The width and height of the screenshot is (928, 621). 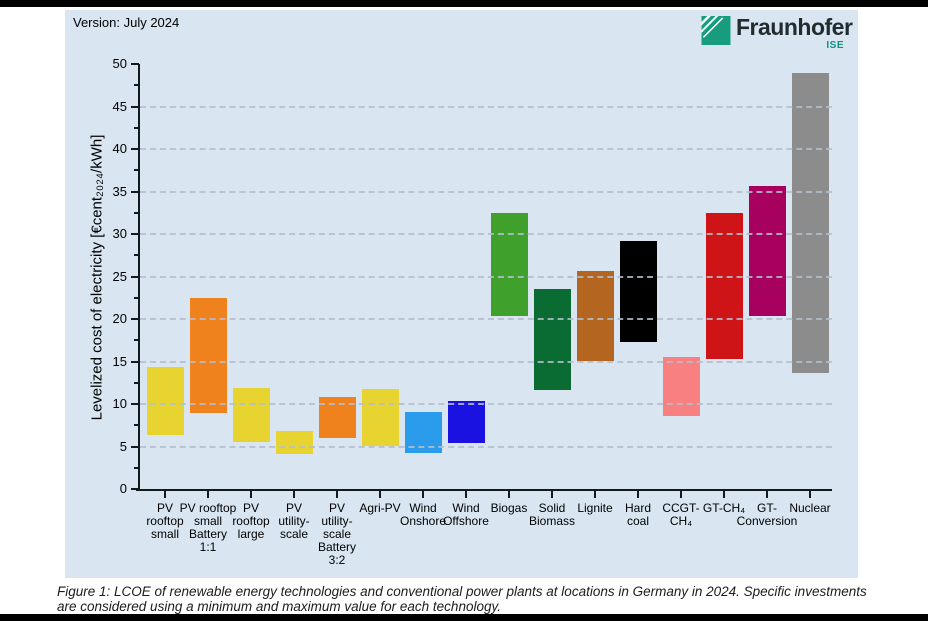 What do you see at coordinates (484, 490) in the screenshot?
I see `x-axis-line` at bounding box center [484, 490].